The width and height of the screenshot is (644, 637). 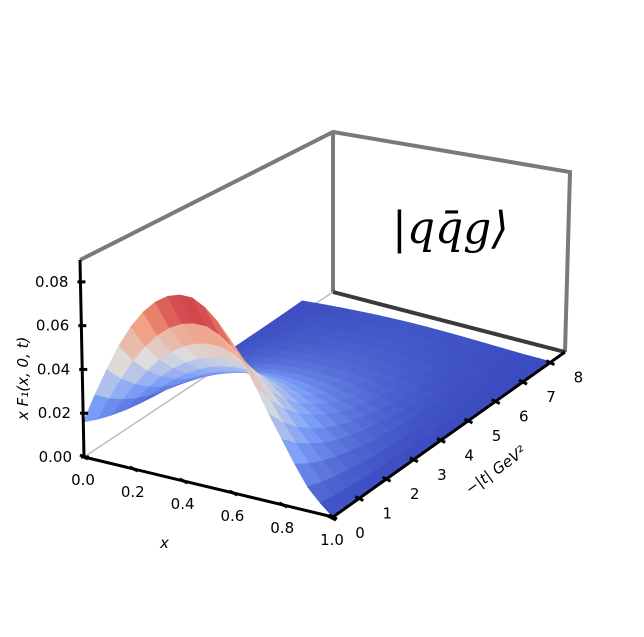 What do you see at coordinates (83, 480) in the screenshot?
I see `x-tick-label: 0.0` at bounding box center [83, 480].